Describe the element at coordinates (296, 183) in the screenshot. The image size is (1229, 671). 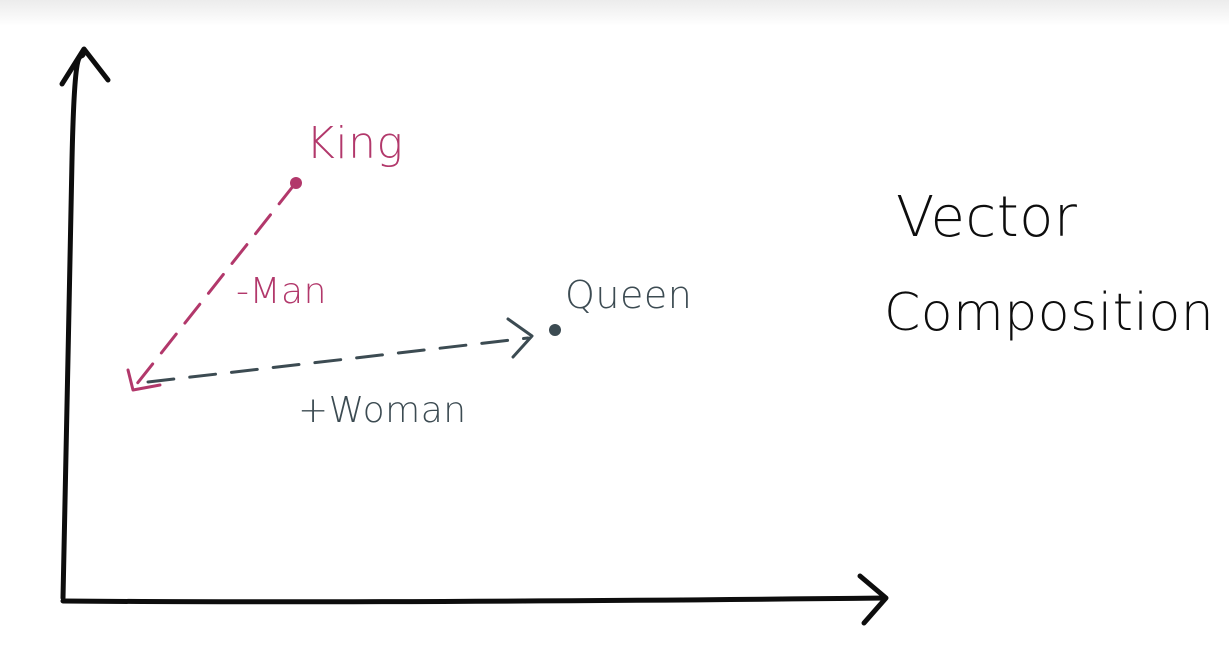
I see `king-point` at that location.